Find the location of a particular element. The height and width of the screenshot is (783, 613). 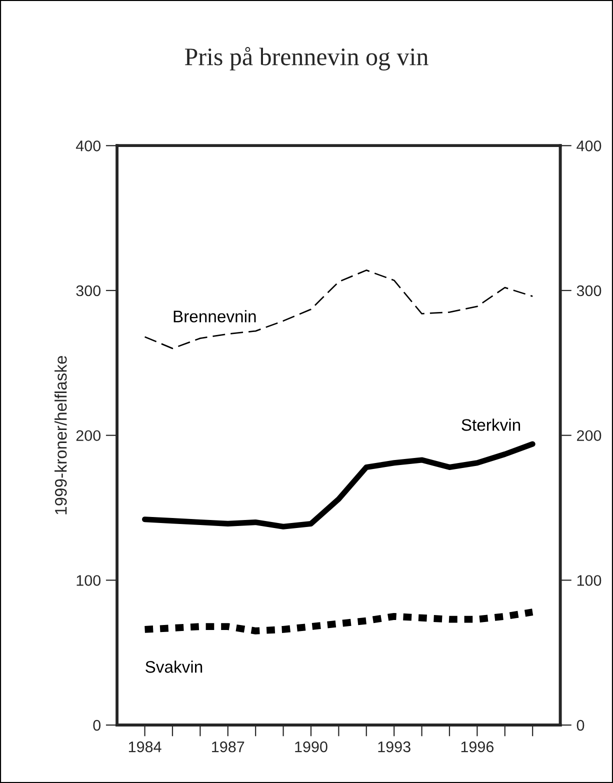

y-tick-label: 200 is located at coordinates (88, 436).